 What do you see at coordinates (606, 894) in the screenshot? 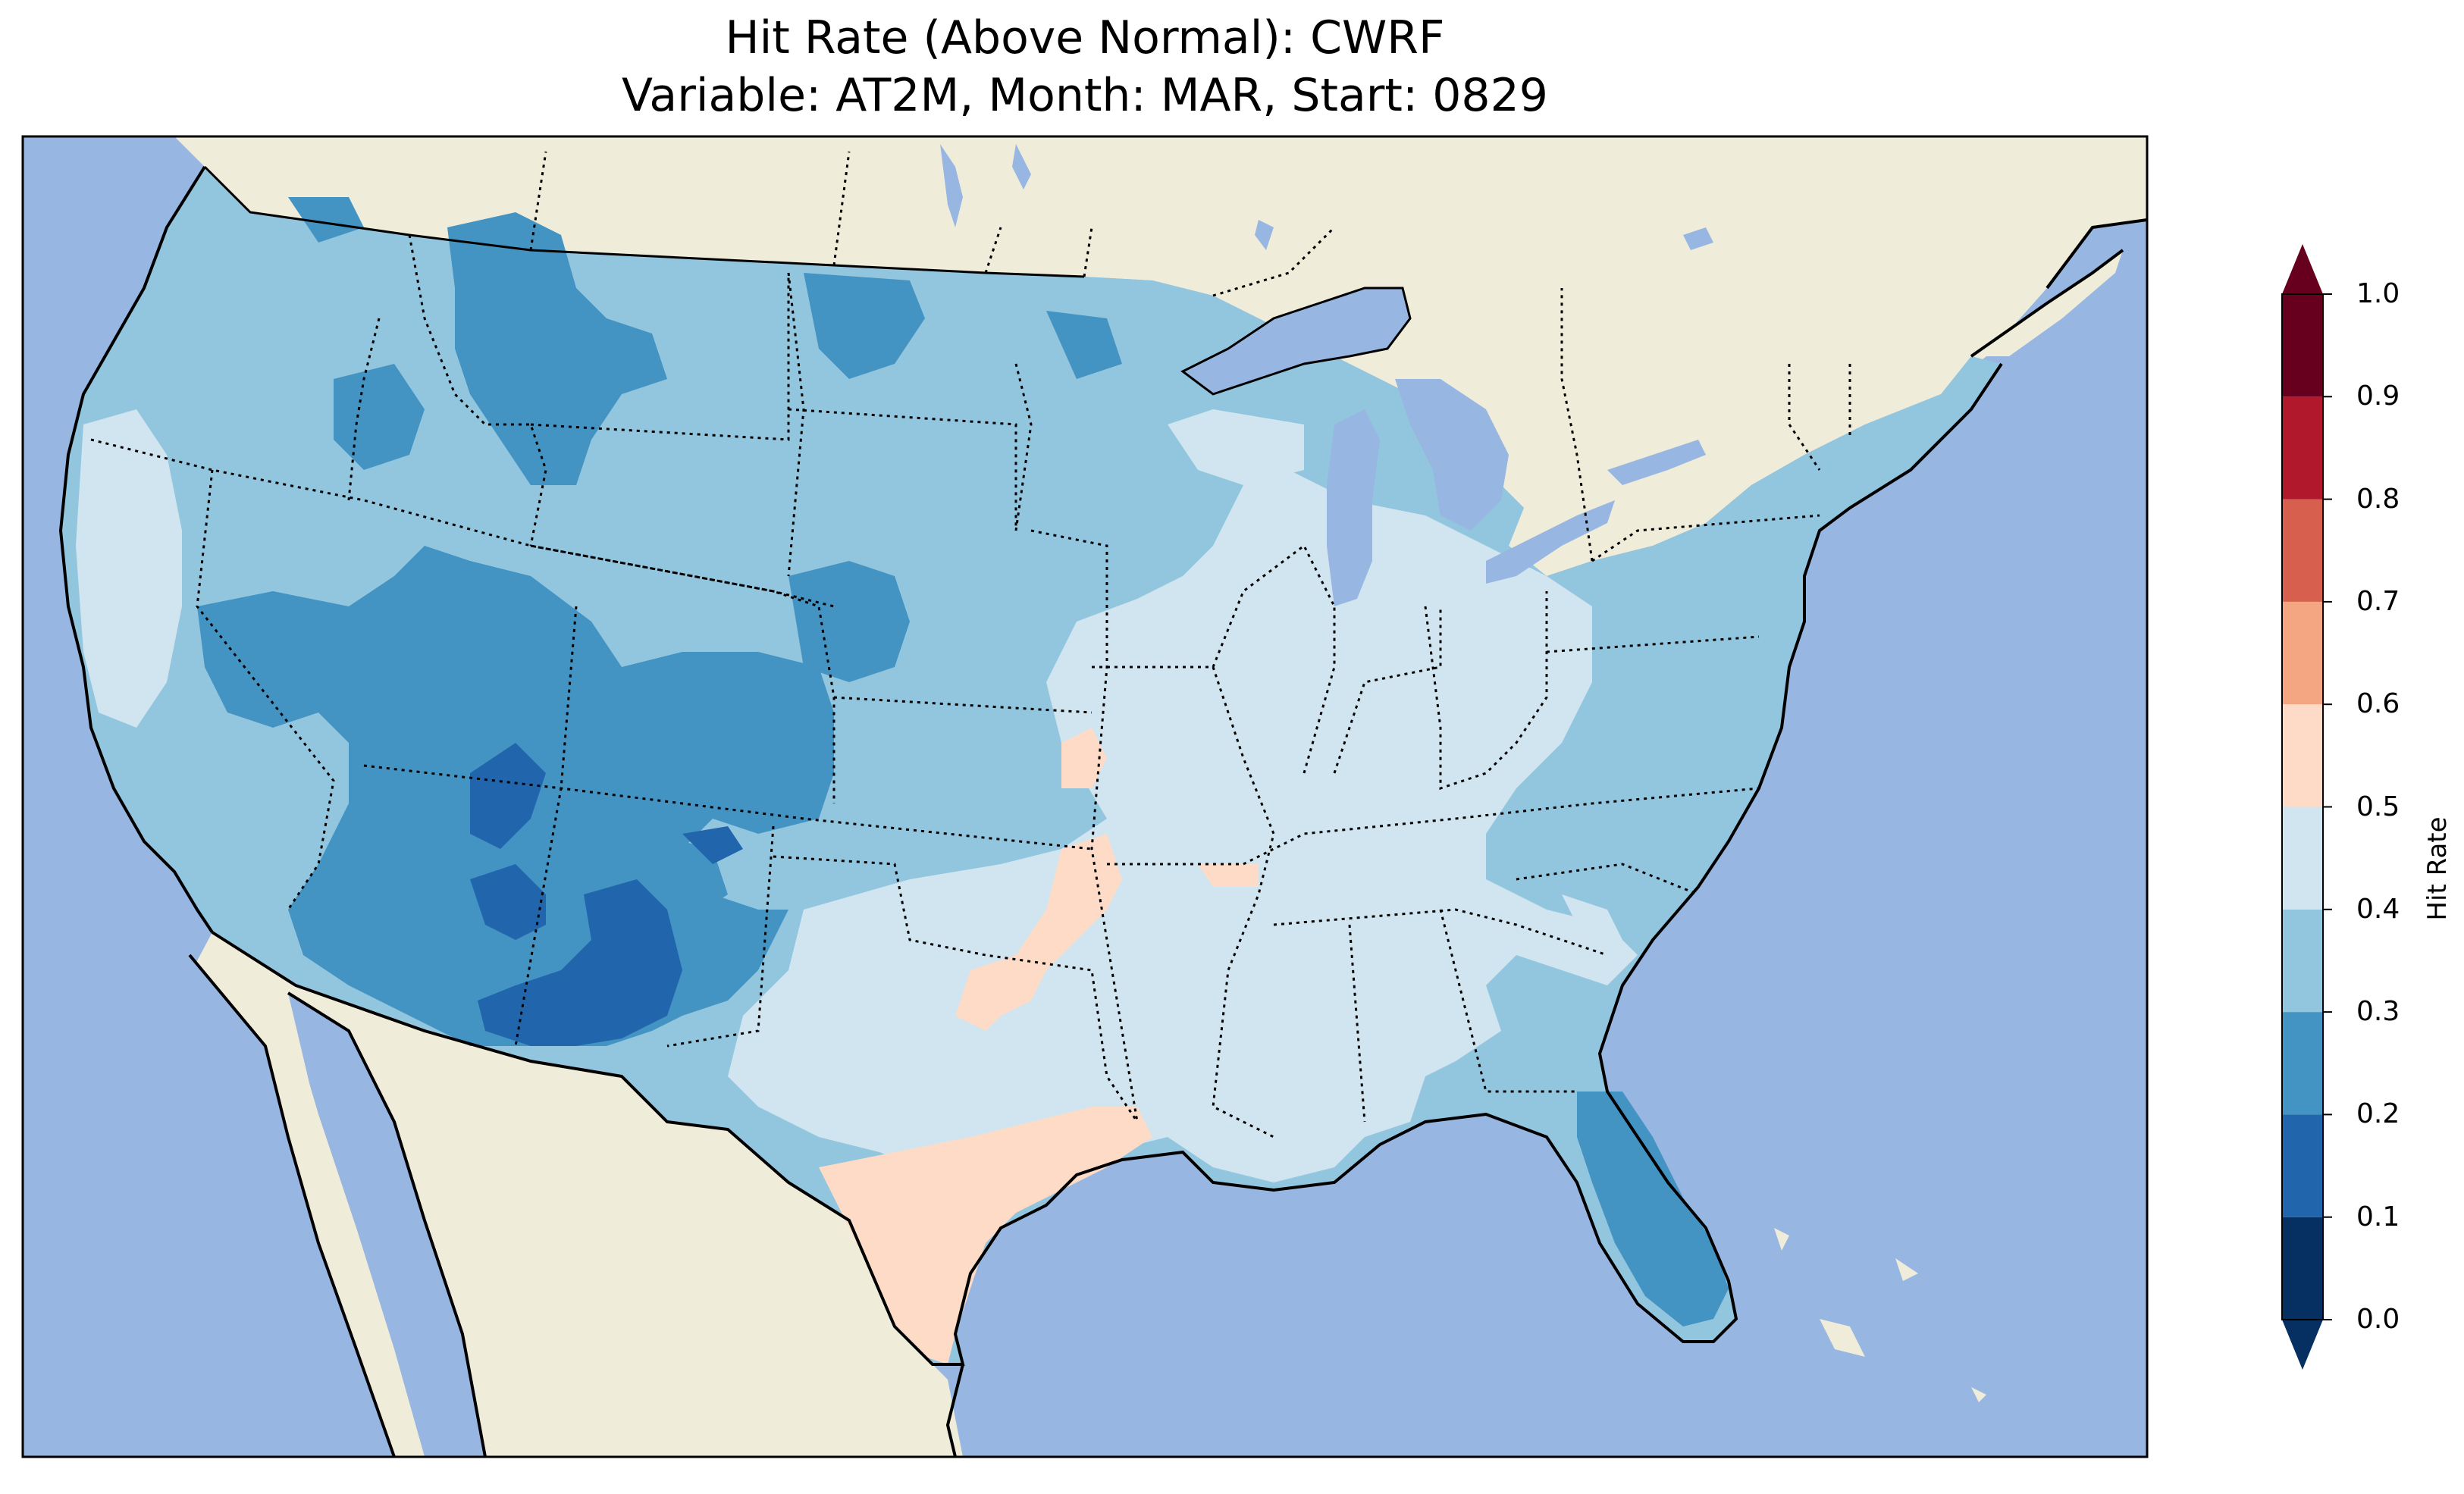
I see `hit-rate-0.1-0.2` at bounding box center [606, 894].